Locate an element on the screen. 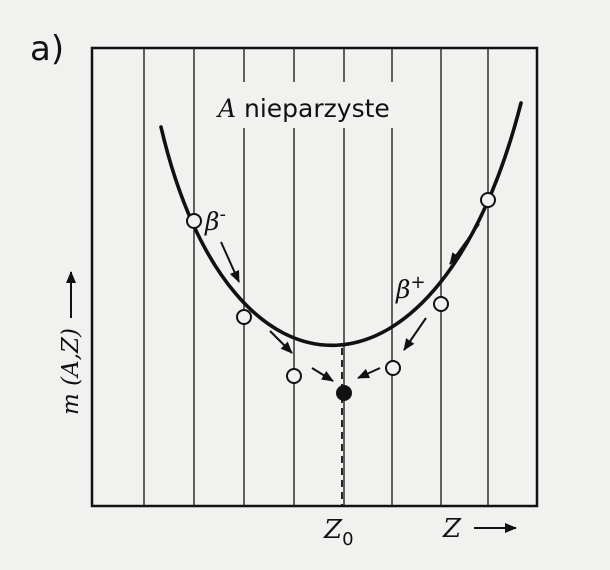 This screenshot has height=570, width=610. z0-symbol: Z is located at coordinates (333, 530).